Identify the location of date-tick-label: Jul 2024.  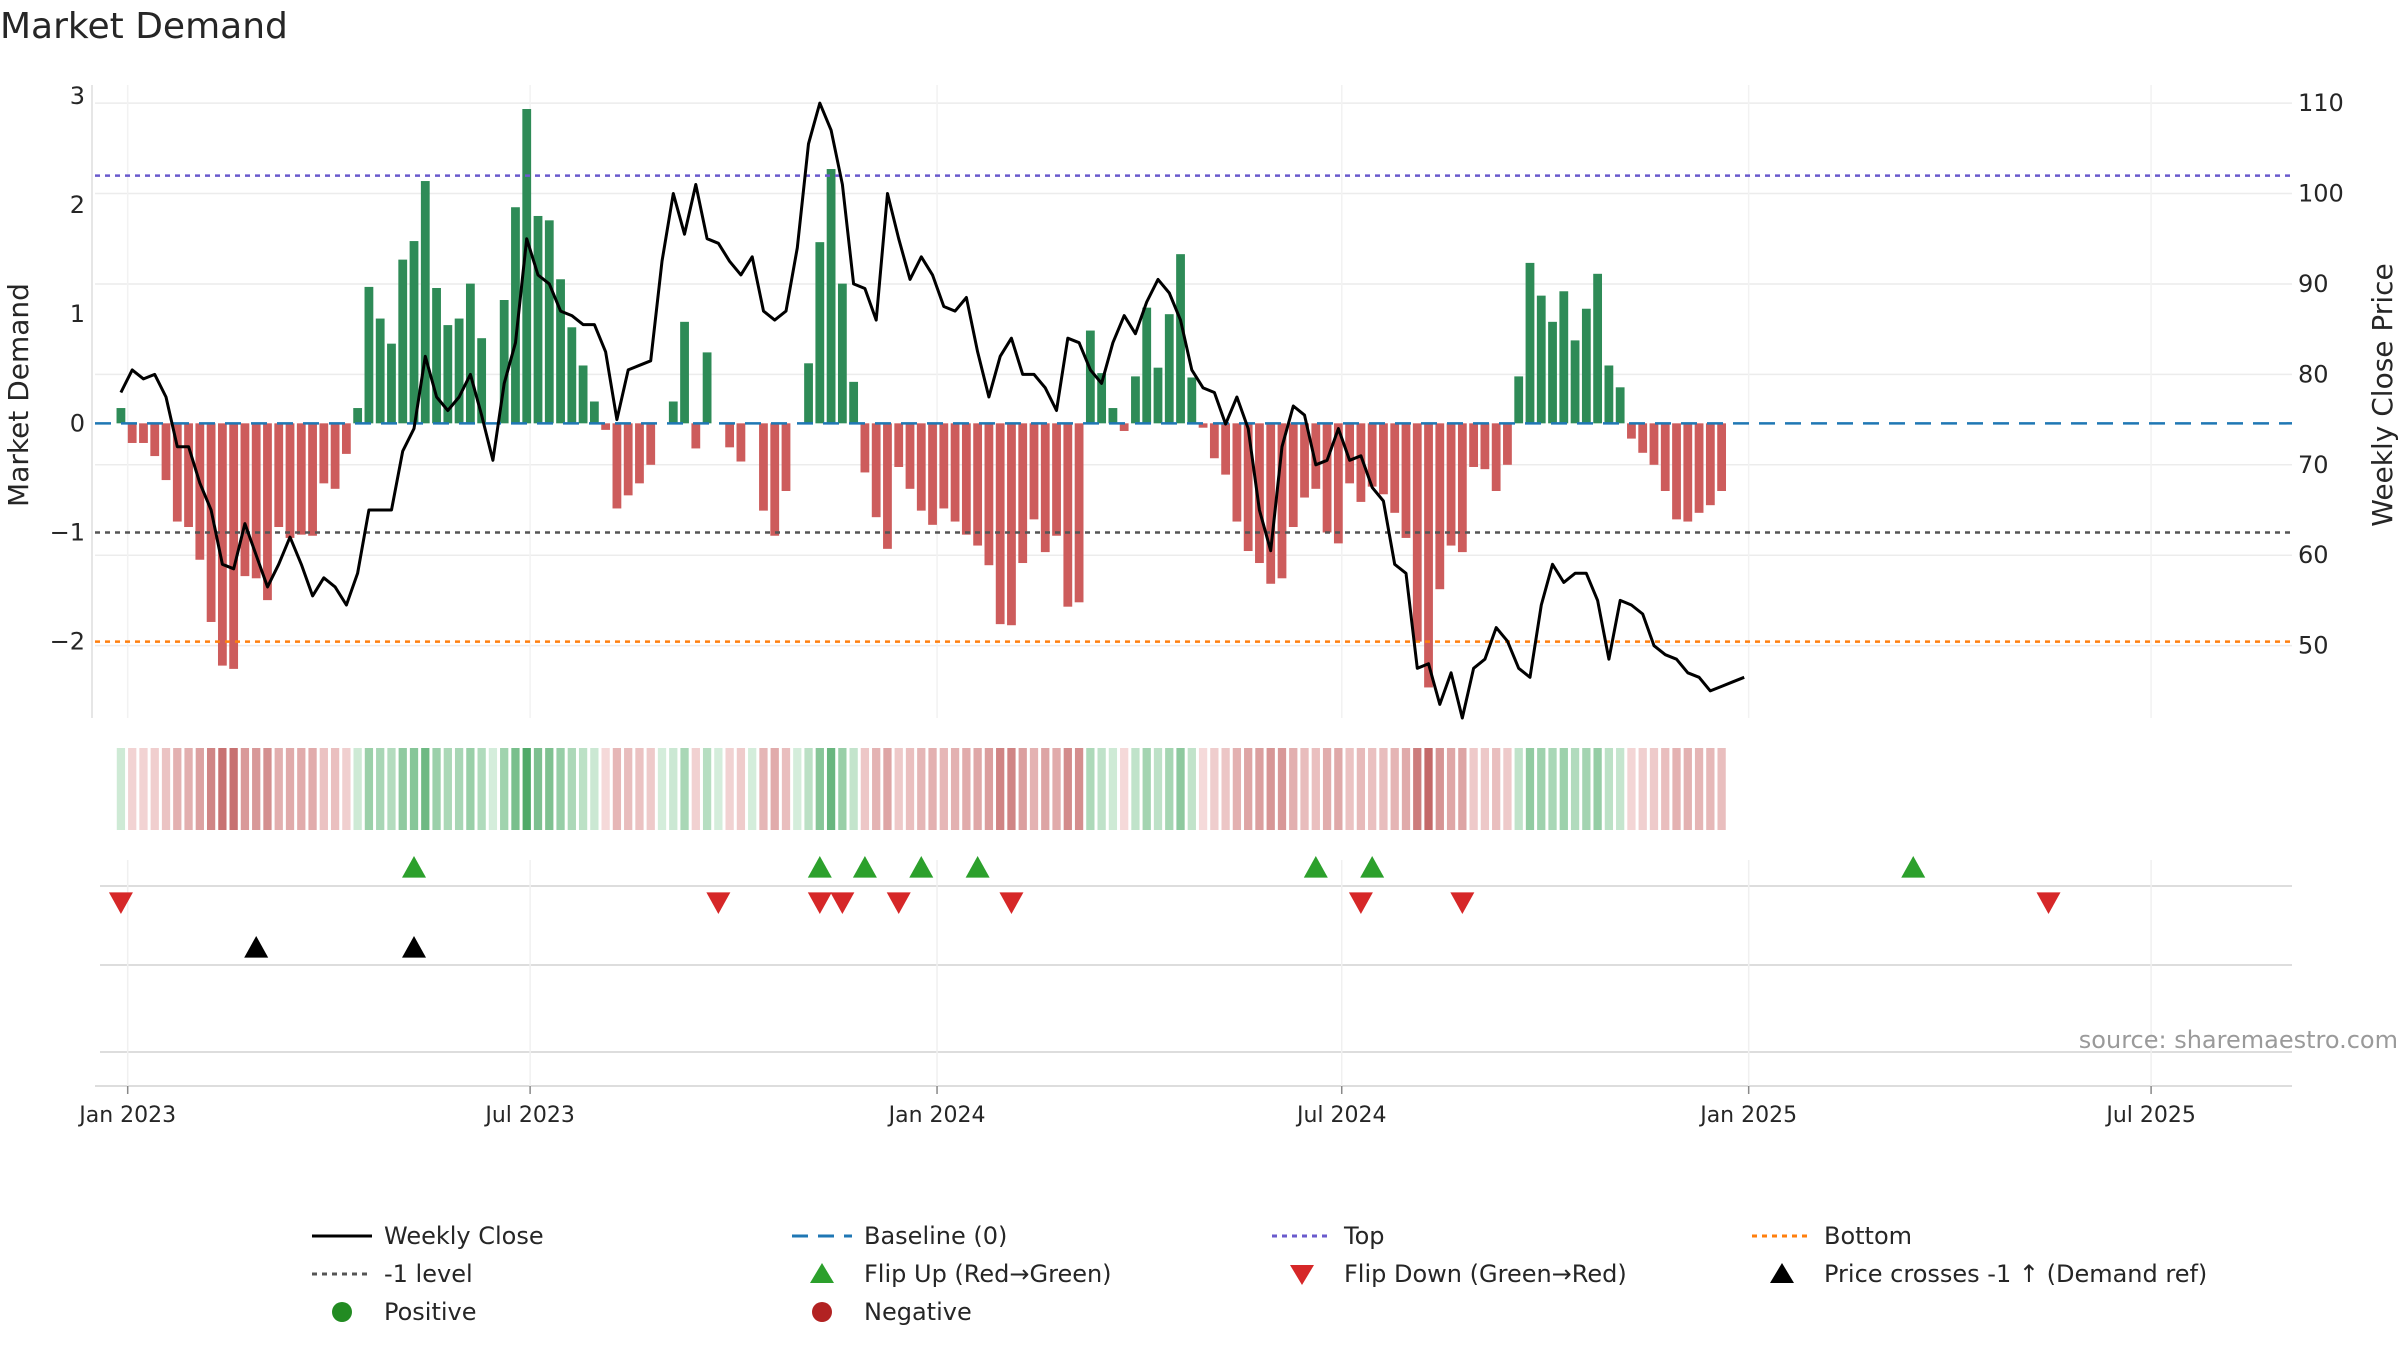
(1341, 1115).